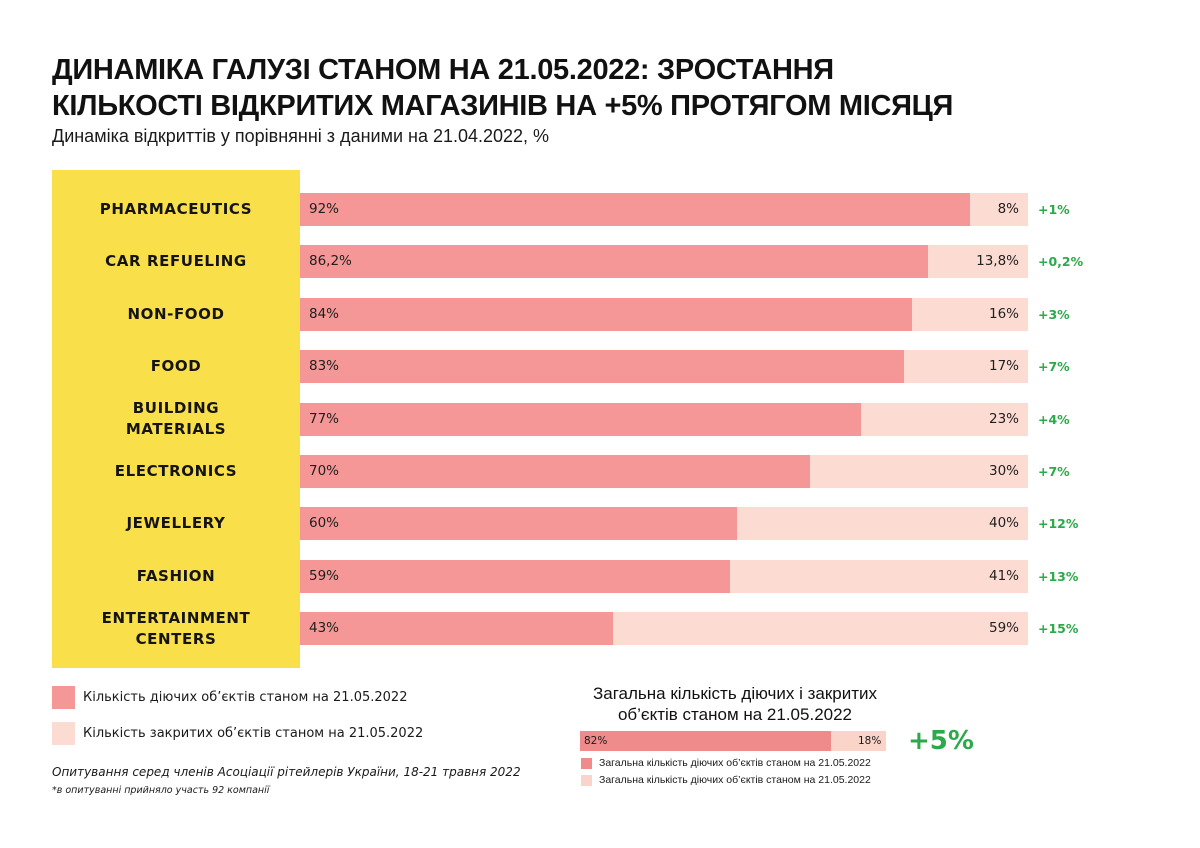 The height and width of the screenshot is (848, 1200). Describe the element at coordinates (1003, 366) in the screenshot. I see `closed-value-label: 17%` at that location.